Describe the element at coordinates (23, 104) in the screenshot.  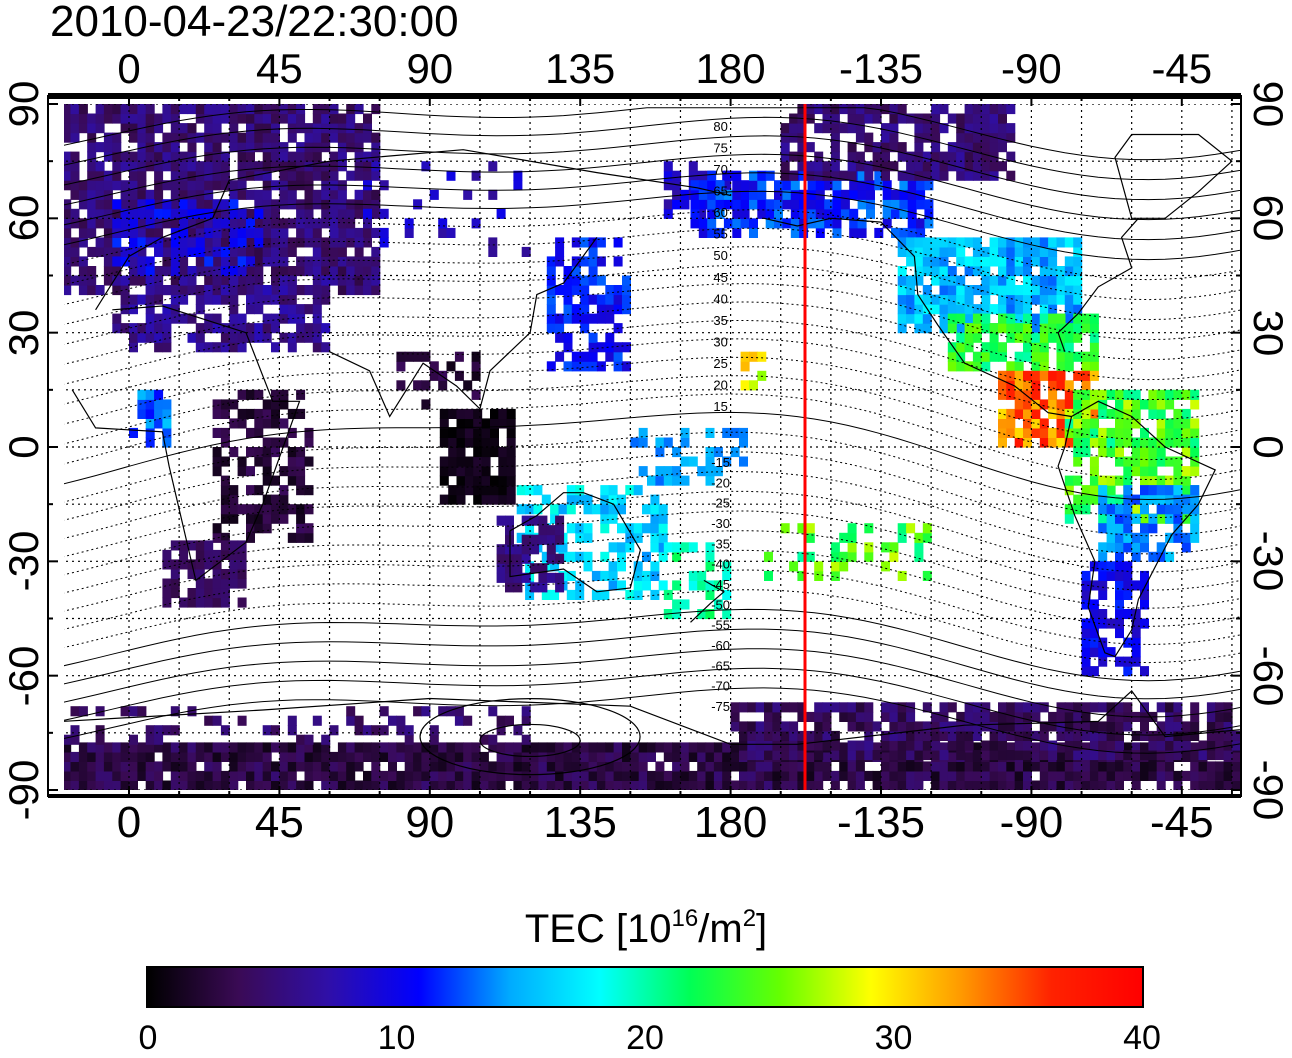
I see `lat-tick-label-left: 90` at that location.